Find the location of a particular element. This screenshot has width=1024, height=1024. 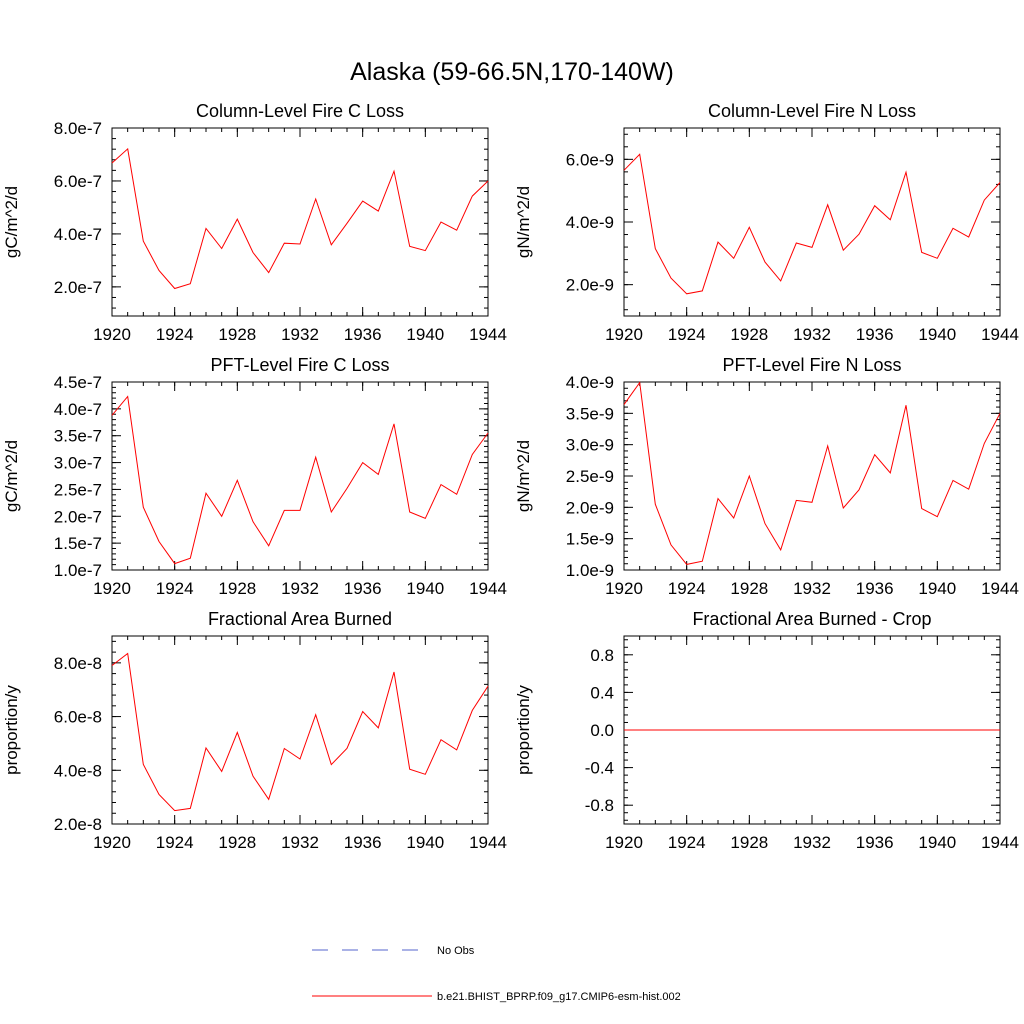

panel-title: Fractional Area Burned - Crop is located at coordinates (811, 619).